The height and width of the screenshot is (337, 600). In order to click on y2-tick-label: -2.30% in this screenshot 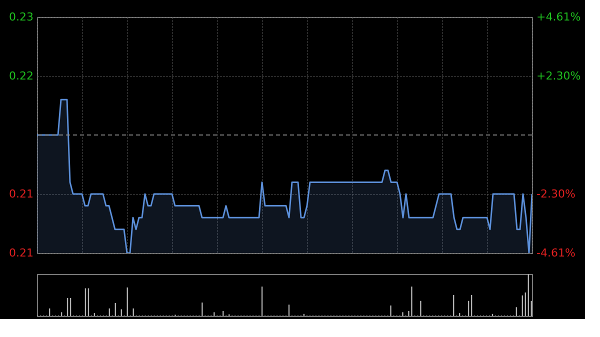, I will do `click(556, 193)`.